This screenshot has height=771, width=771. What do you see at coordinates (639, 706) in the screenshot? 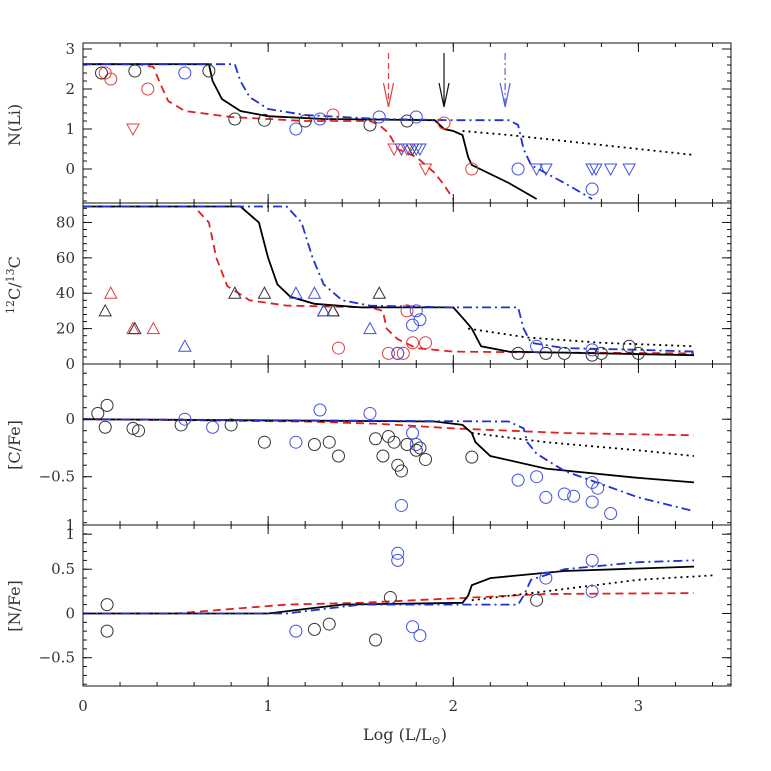
I see `x-tick-label: 3` at bounding box center [639, 706].